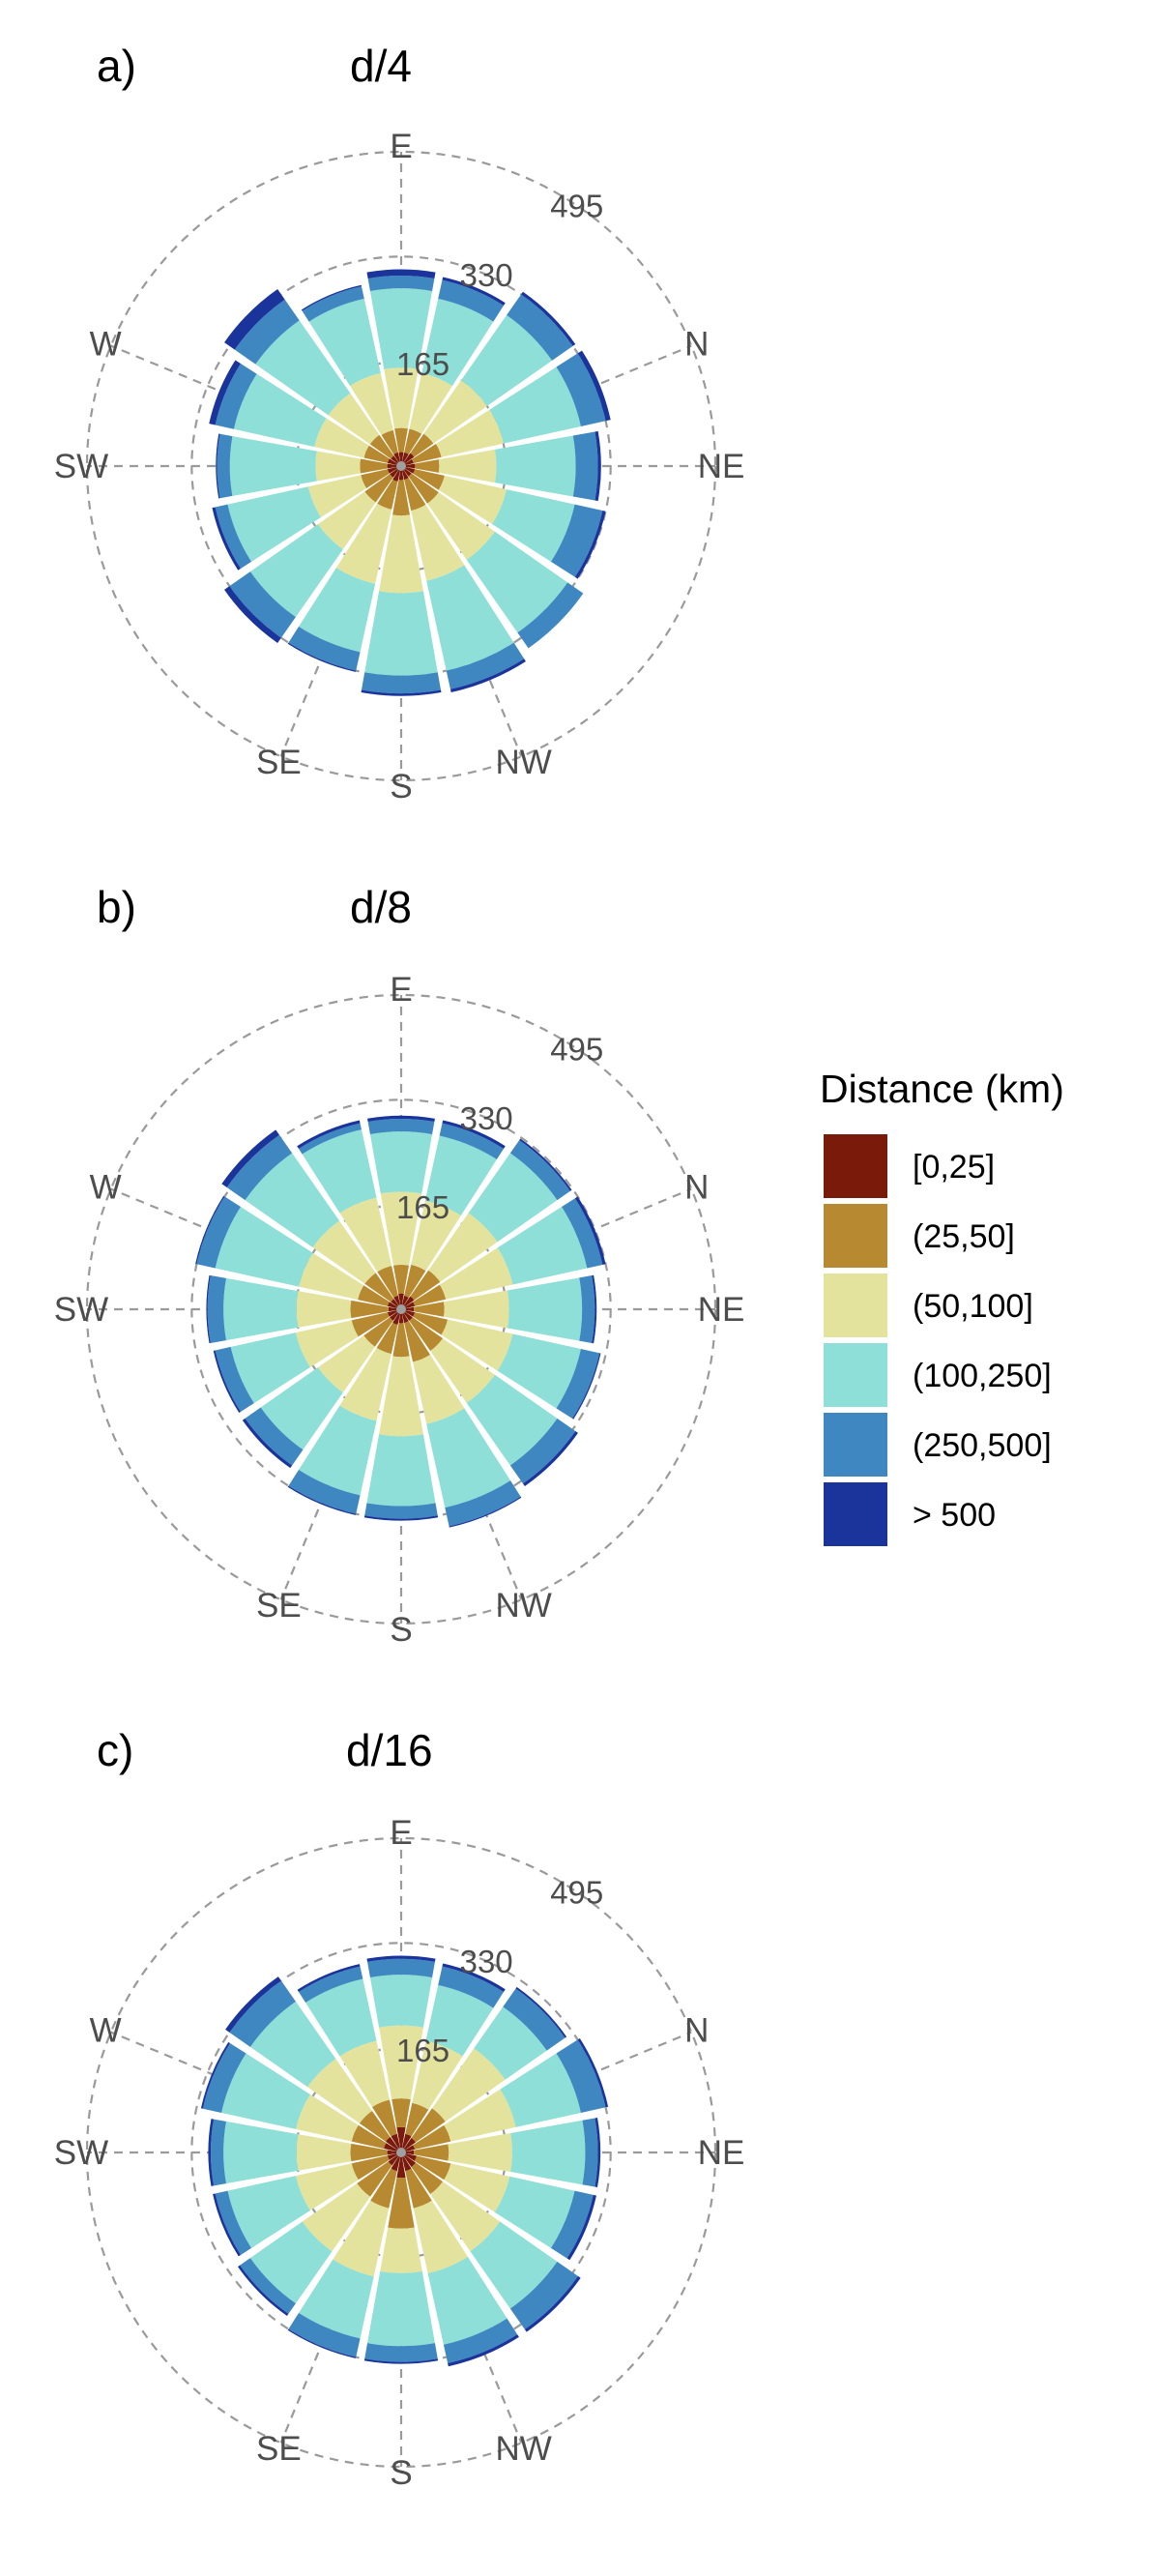 Image resolution: width=1160 pixels, height=2576 pixels. Describe the element at coordinates (81, 2153) in the screenshot. I see `direction-label-sw: SW` at that location.